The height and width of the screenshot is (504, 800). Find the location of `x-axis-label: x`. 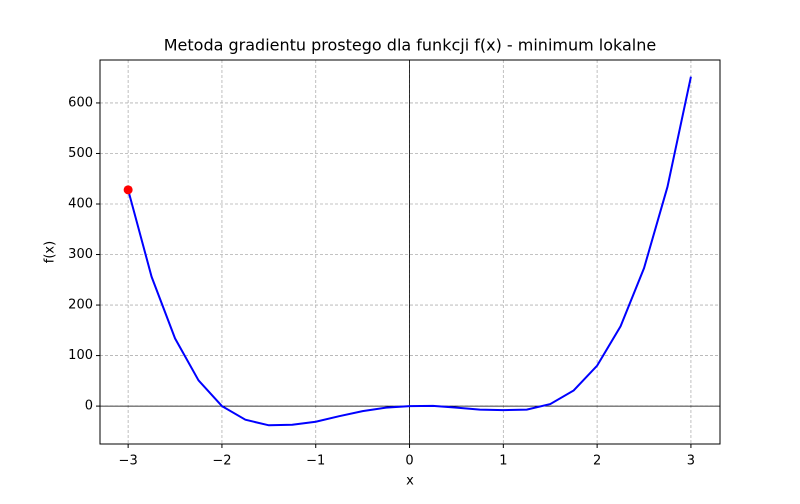

x-axis-label: x is located at coordinates (410, 481).